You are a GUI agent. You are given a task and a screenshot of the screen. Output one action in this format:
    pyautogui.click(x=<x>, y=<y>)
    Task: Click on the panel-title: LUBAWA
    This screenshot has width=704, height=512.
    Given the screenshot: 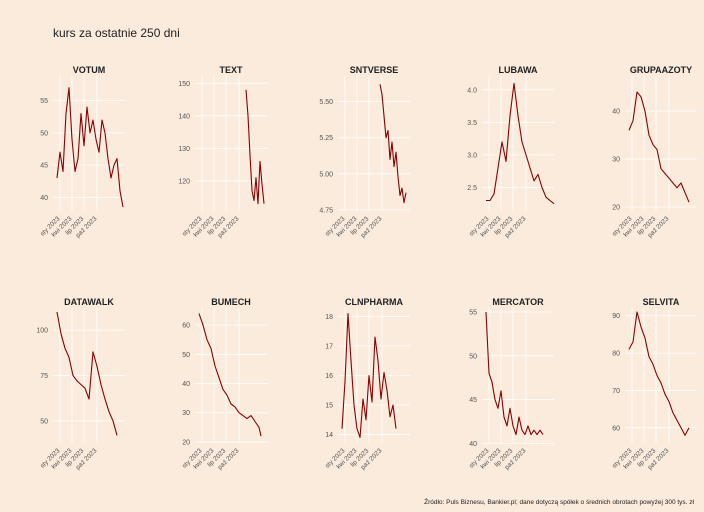 What is the action you would take?
    pyautogui.click(x=518, y=70)
    